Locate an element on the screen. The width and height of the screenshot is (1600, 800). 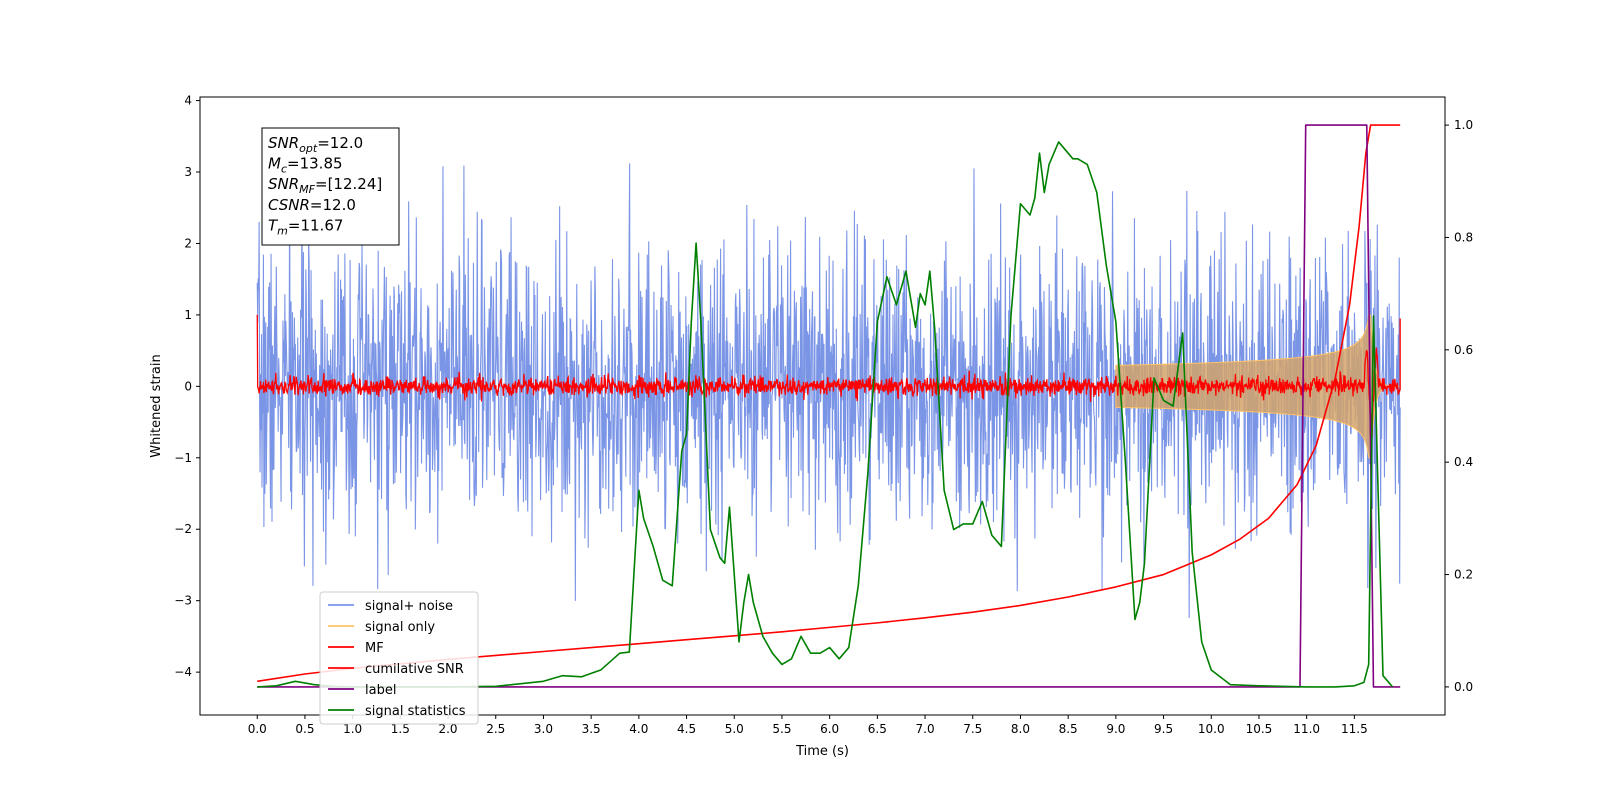
x-tick-label: 7.5 is located at coordinates (972, 729).